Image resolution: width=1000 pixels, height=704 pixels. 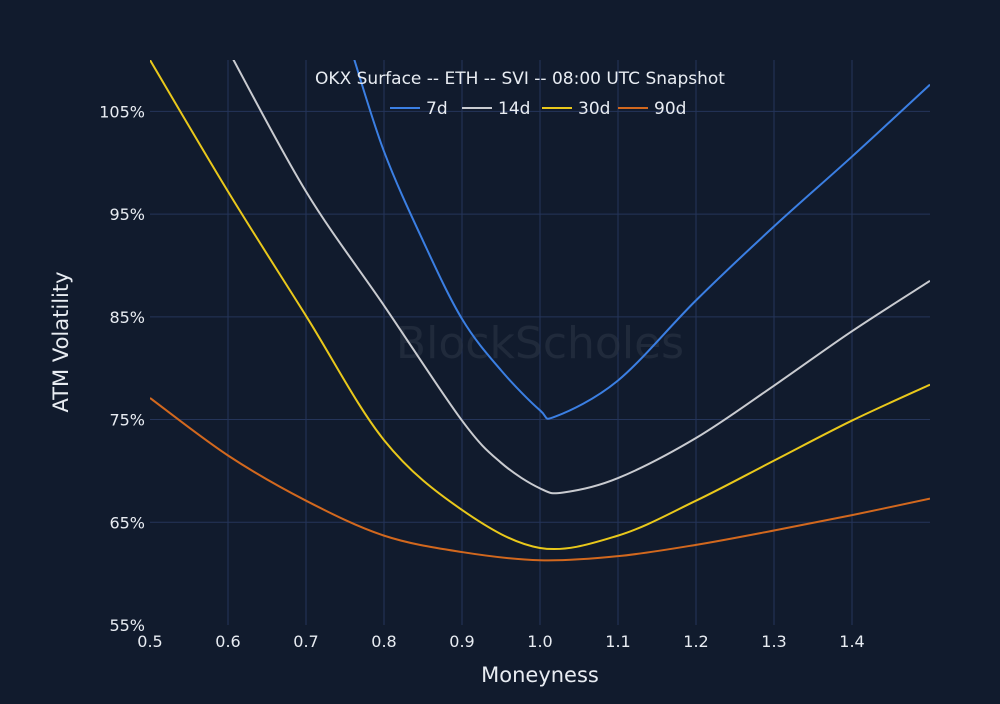 What do you see at coordinates (127, 522) in the screenshot?
I see `y-tick-label: 65%` at bounding box center [127, 522].